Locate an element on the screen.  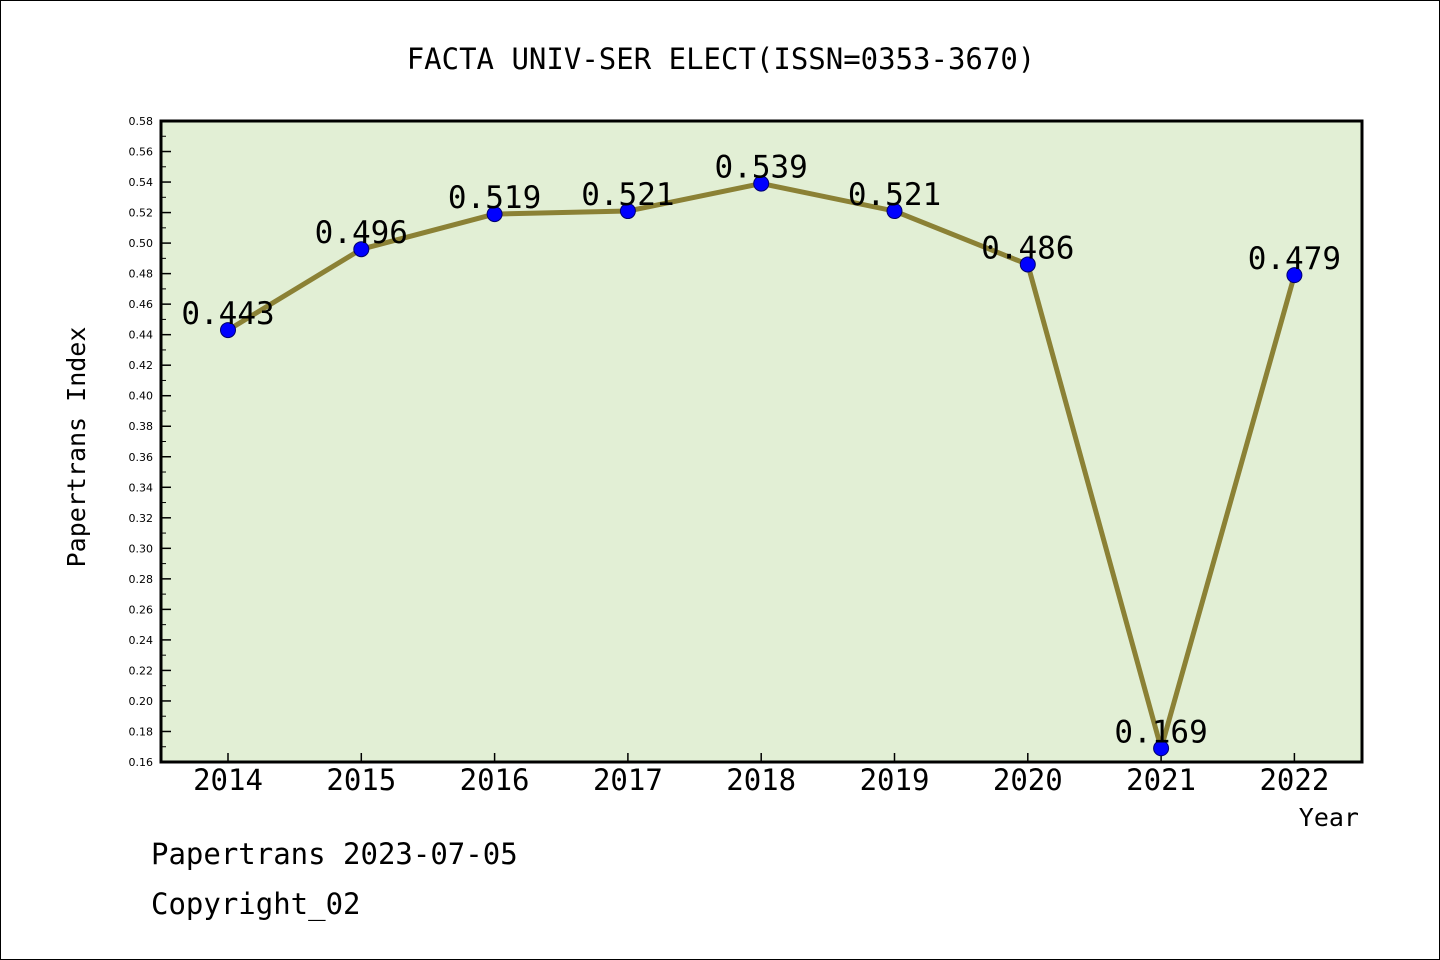
chart-title: FACTA UNIV-SER ELECT(ISSN=0353-3670) is located at coordinates (721, 59).